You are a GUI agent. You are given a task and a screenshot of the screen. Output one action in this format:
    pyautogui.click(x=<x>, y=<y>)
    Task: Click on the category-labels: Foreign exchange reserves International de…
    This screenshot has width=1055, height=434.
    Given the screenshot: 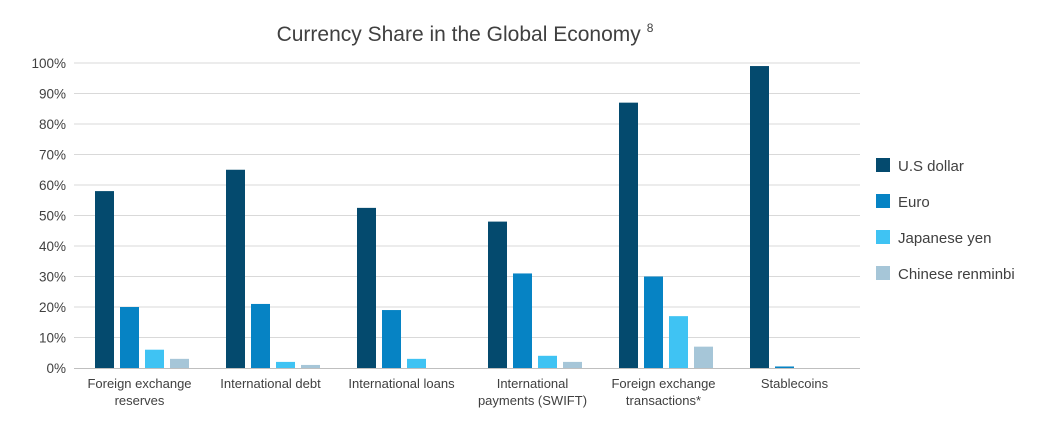 What is the action you would take?
    pyautogui.click(x=457, y=392)
    